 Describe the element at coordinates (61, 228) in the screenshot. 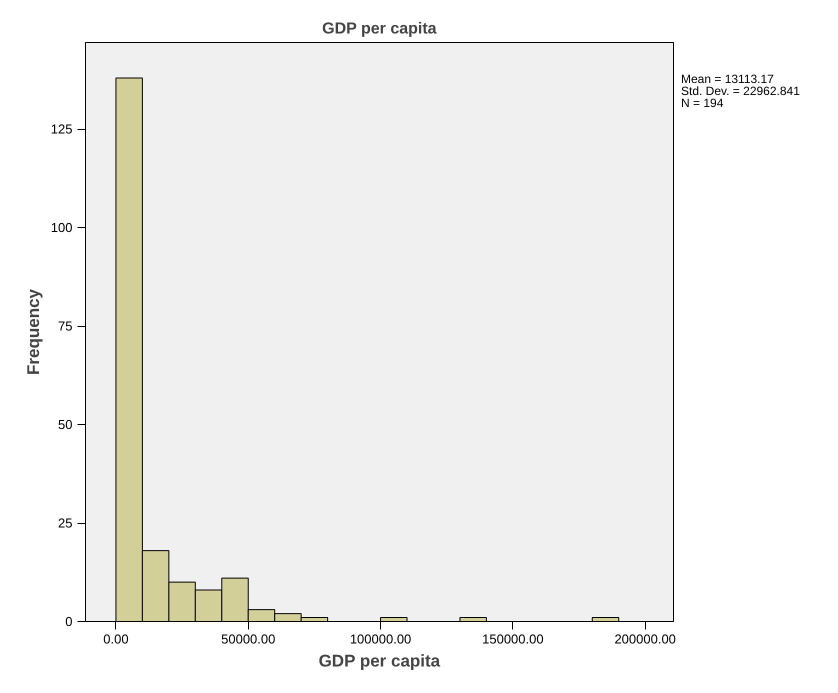

I see `y-tick-label: 100` at that location.